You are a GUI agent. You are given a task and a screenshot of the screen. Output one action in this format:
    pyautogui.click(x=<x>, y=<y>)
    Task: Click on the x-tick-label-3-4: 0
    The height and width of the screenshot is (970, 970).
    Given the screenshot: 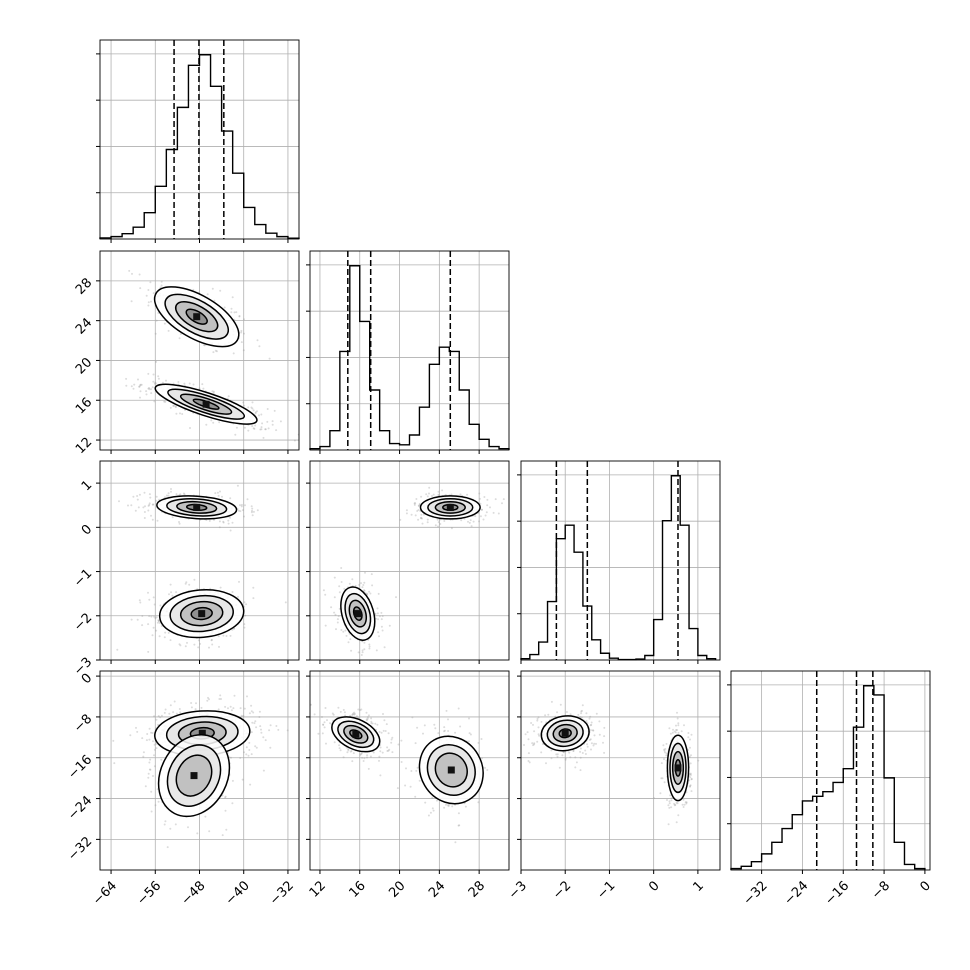 What is the action you would take?
    pyautogui.click(x=925, y=886)
    